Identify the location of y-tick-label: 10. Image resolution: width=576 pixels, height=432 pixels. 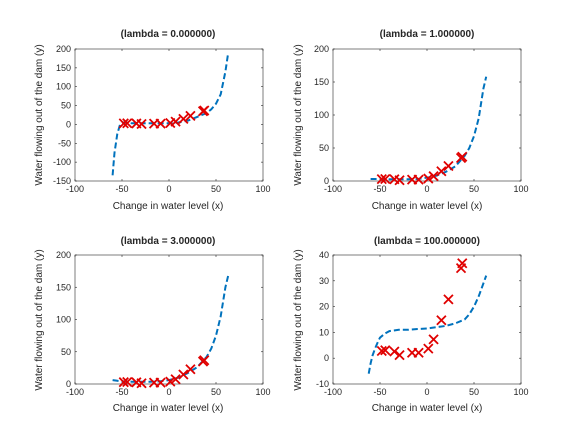
(324, 332).